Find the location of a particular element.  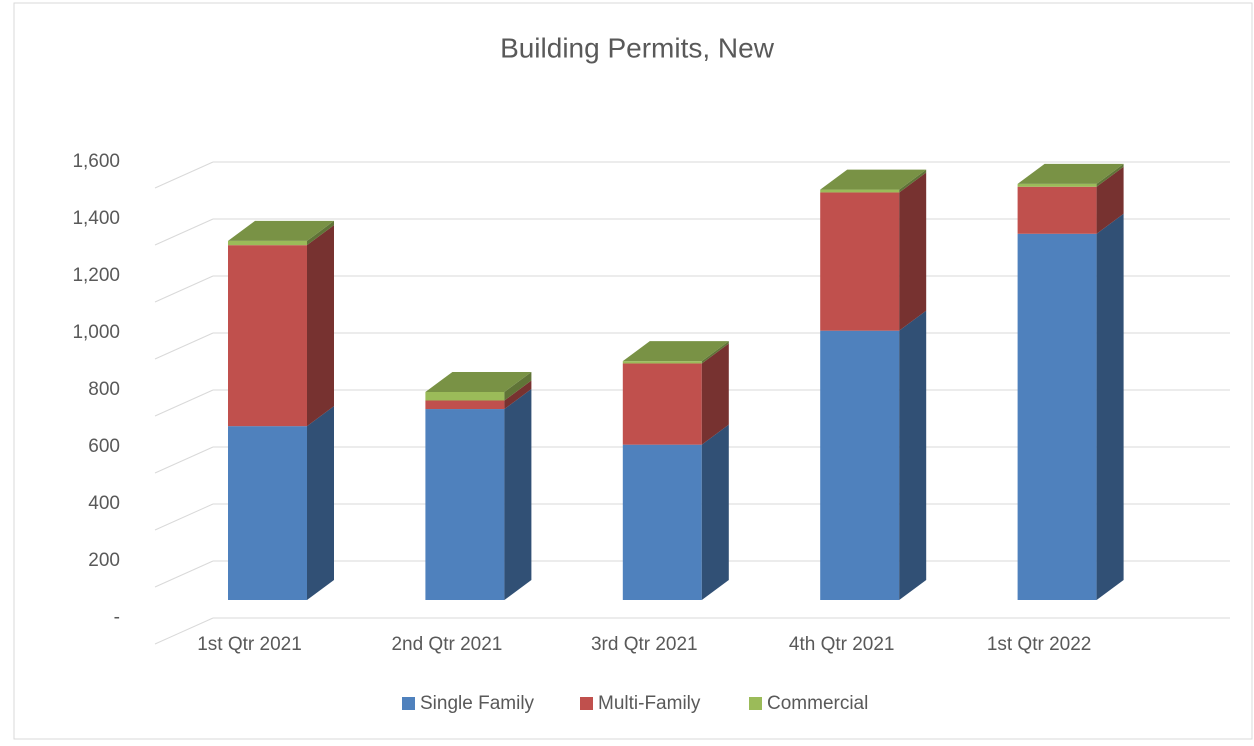

y-tick-label: 800 is located at coordinates (104, 389).